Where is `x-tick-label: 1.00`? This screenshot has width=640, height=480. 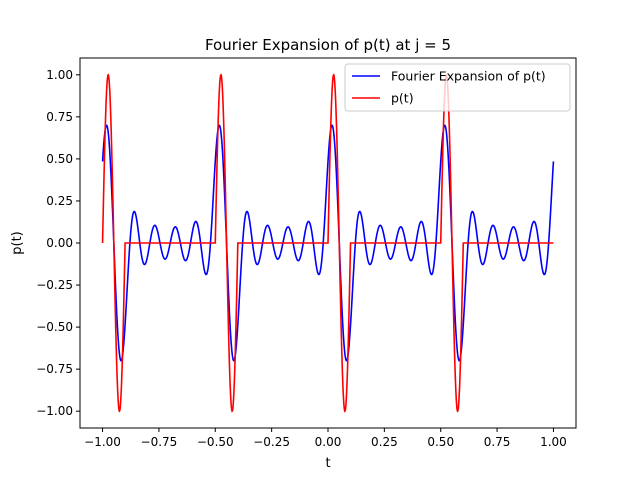
x-tick-label: 1.00 is located at coordinates (553, 442).